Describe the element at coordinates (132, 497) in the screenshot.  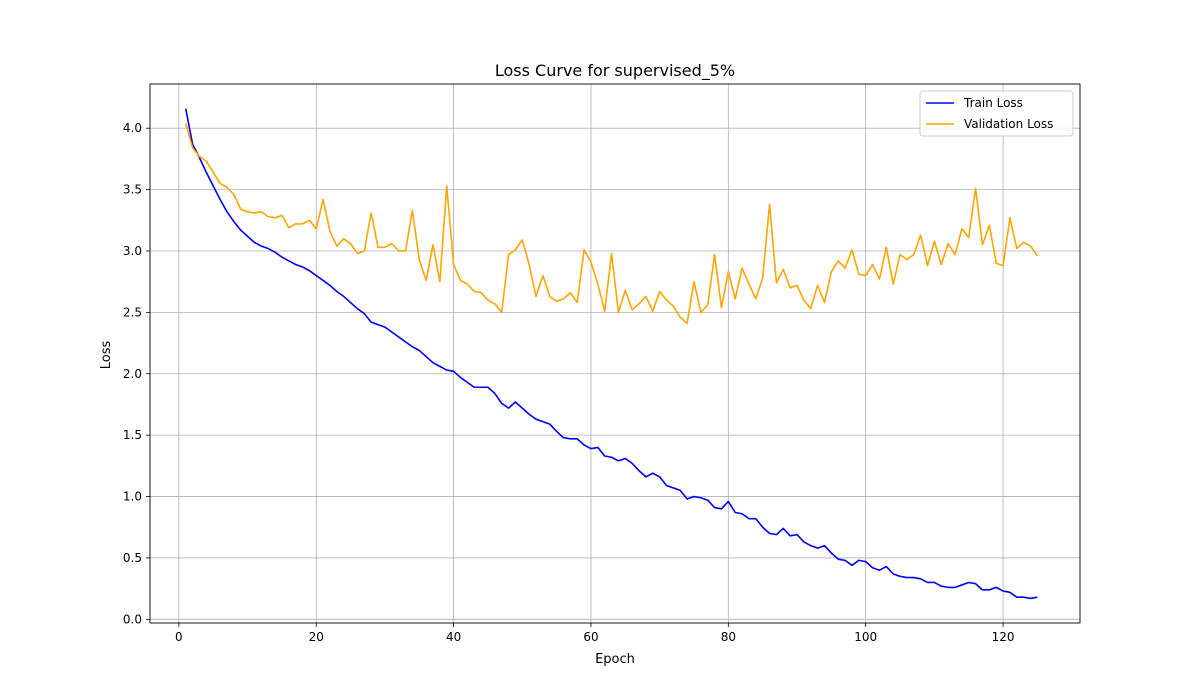
I see `y-tick-label: 1.0` at that location.